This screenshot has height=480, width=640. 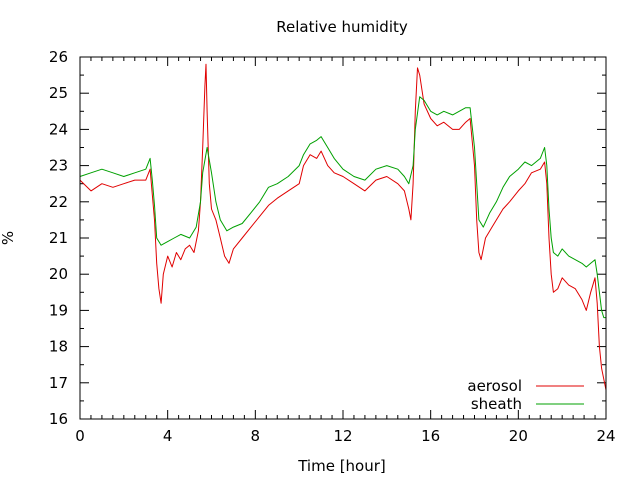 What do you see at coordinates (58, 129) in the screenshot?
I see `y-tick-label: 24` at bounding box center [58, 129].